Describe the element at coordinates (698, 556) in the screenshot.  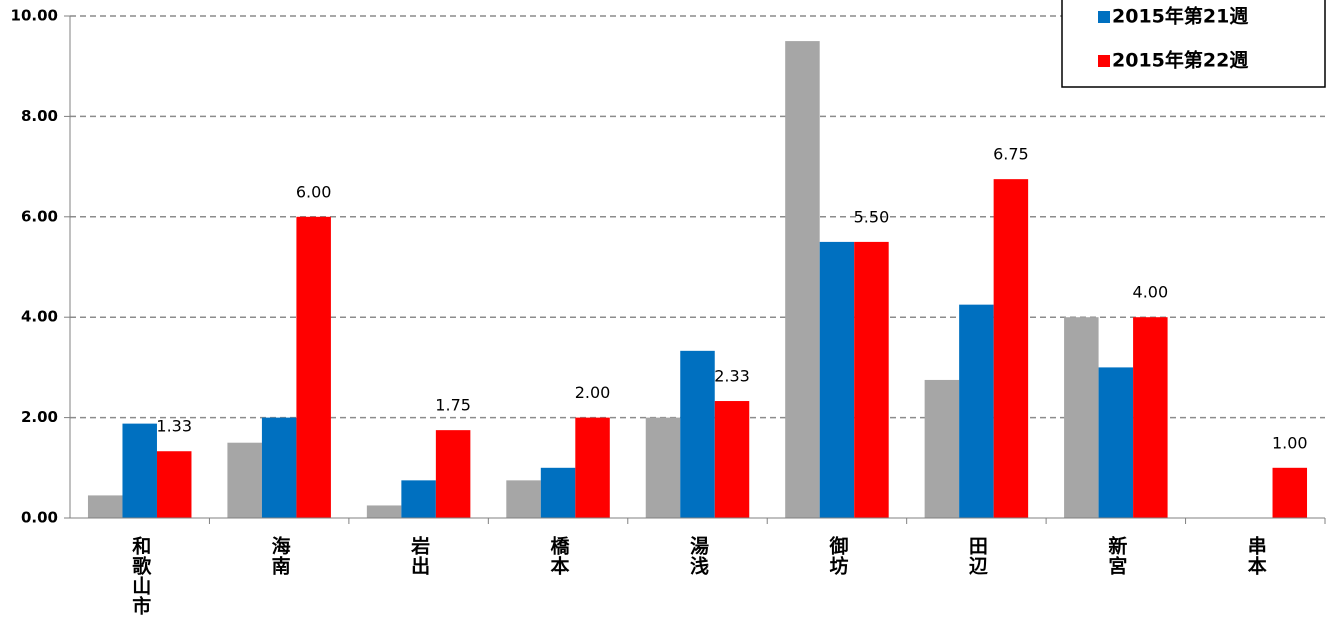
I see `x-tick-label: 湯浅` at that location.